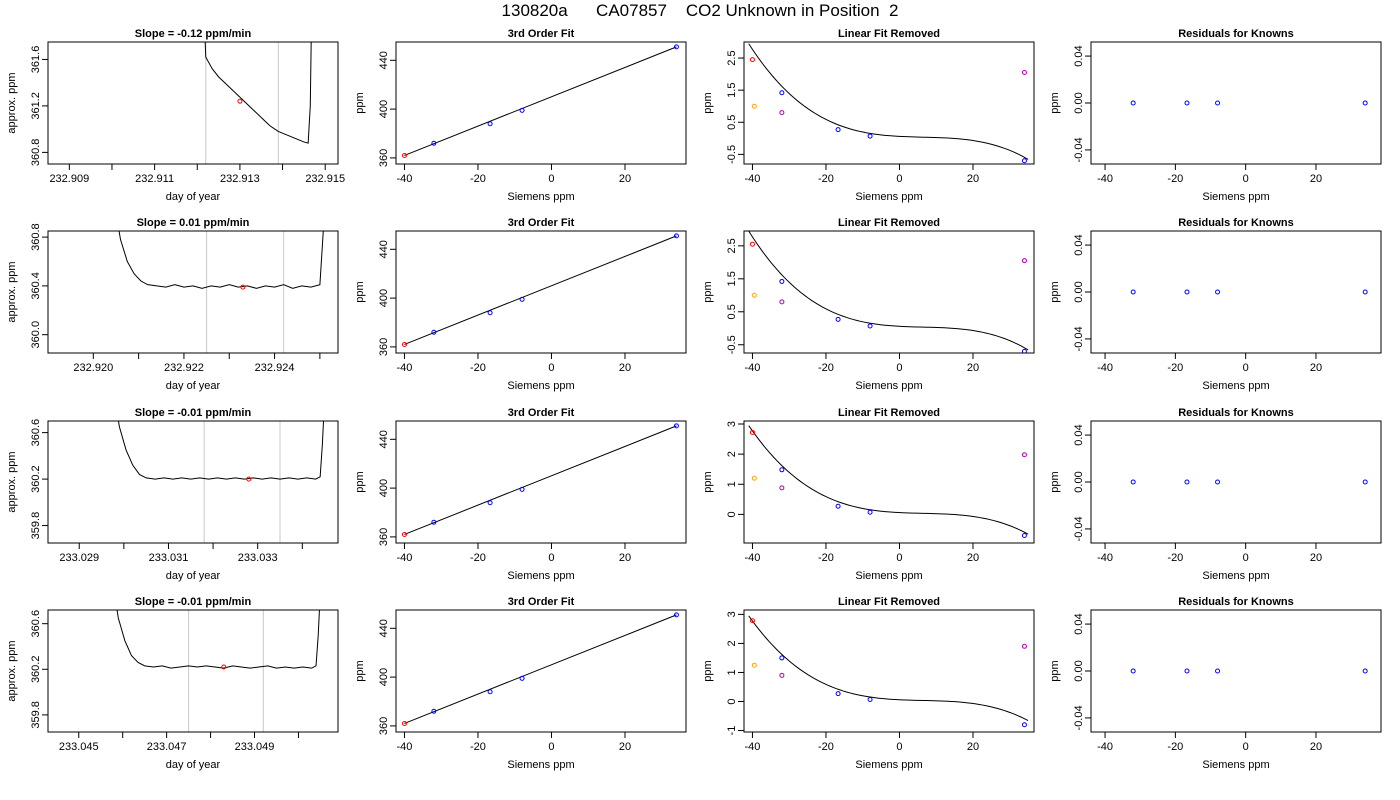 The image size is (1400, 800). What do you see at coordinates (384, 298) in the screenshot?
I see `y-tick-label: 400` at bounding box center [384, 298].